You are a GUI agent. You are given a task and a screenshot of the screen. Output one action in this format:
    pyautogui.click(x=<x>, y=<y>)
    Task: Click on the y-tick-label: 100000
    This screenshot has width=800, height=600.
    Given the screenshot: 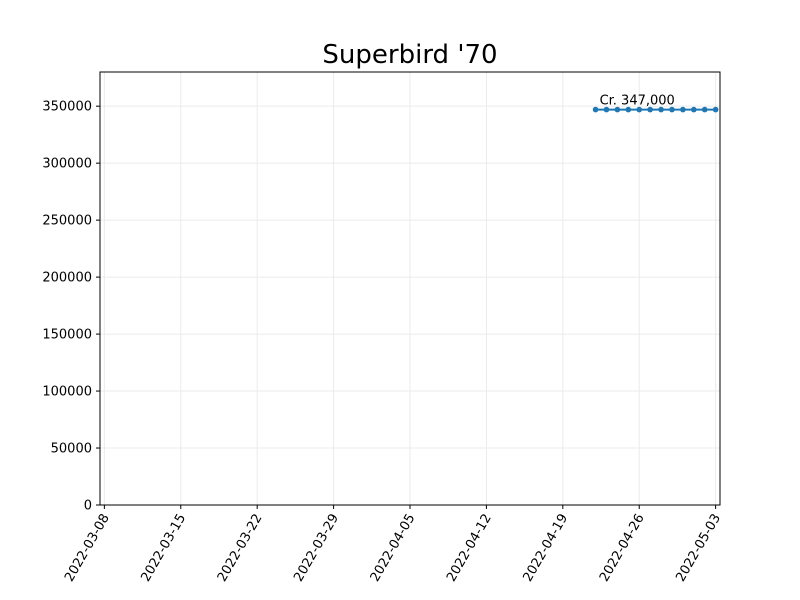 What is the action you would take?
    pyautogui.click(x=67, y=392)
    